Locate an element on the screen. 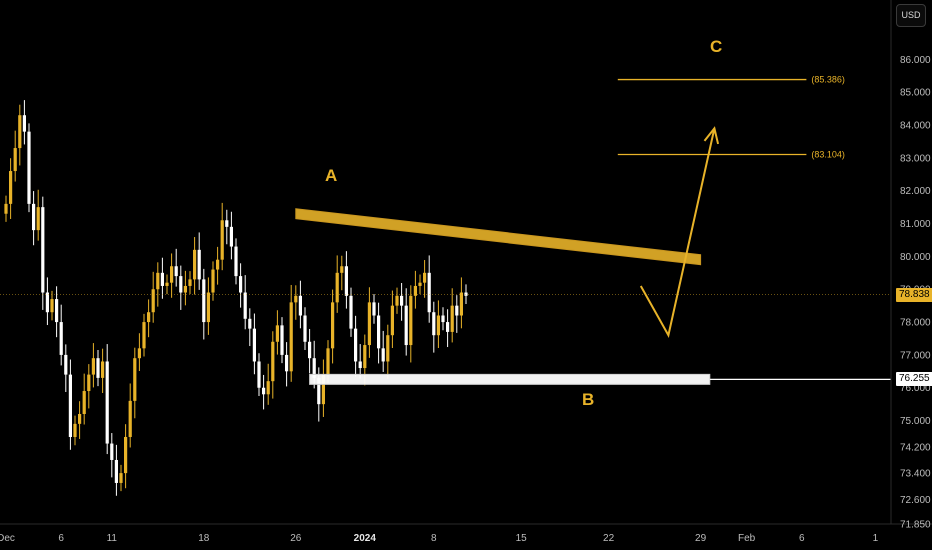 This screenshot has height=550, width=932. price-tick-label: 83.000 is located at coordinates (915, 158).